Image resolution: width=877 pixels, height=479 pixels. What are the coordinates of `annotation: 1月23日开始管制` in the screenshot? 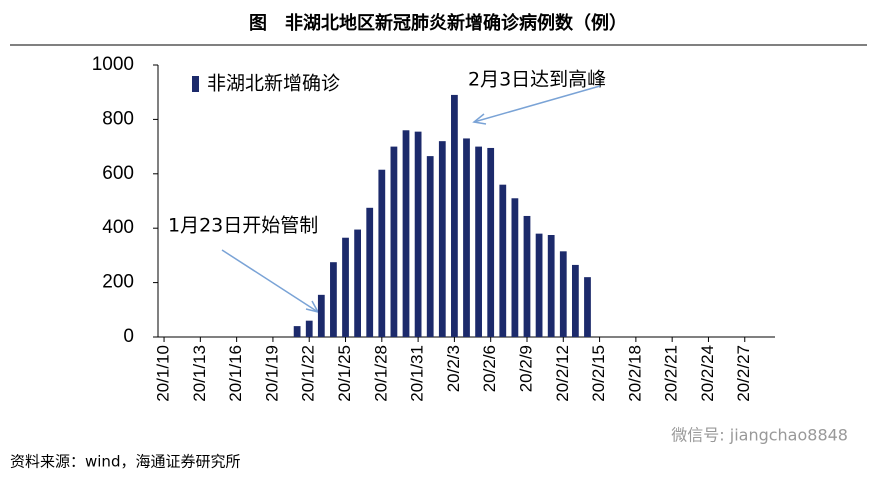 It's located at (243, 226).